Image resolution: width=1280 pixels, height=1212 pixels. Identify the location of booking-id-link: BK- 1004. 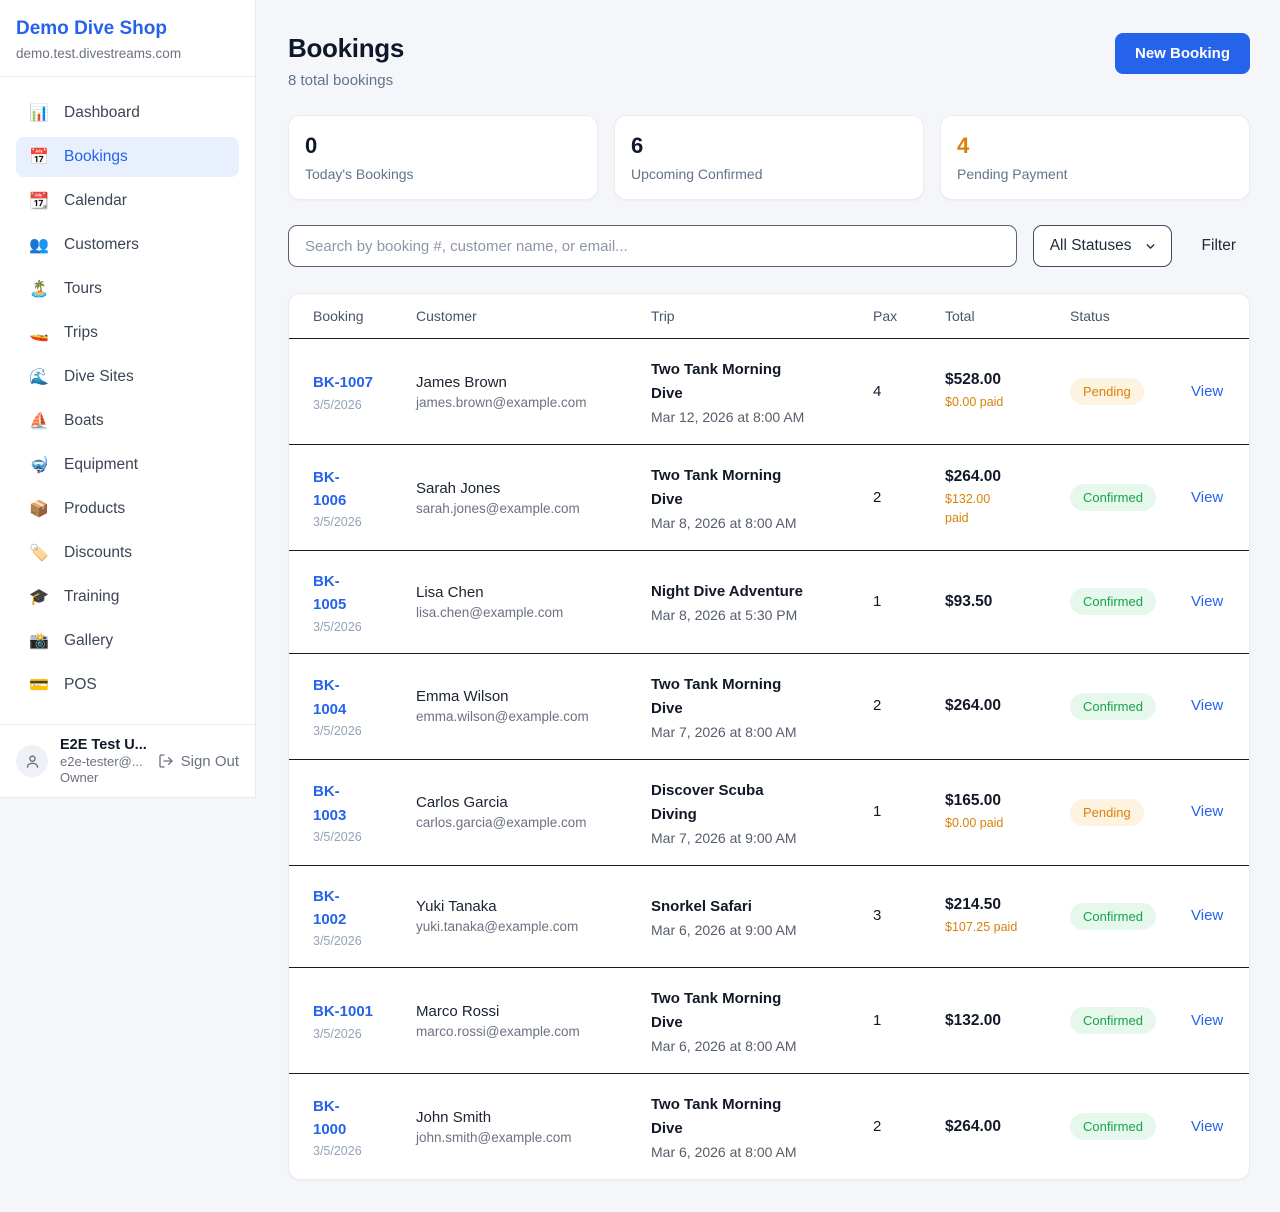
(330, 697).